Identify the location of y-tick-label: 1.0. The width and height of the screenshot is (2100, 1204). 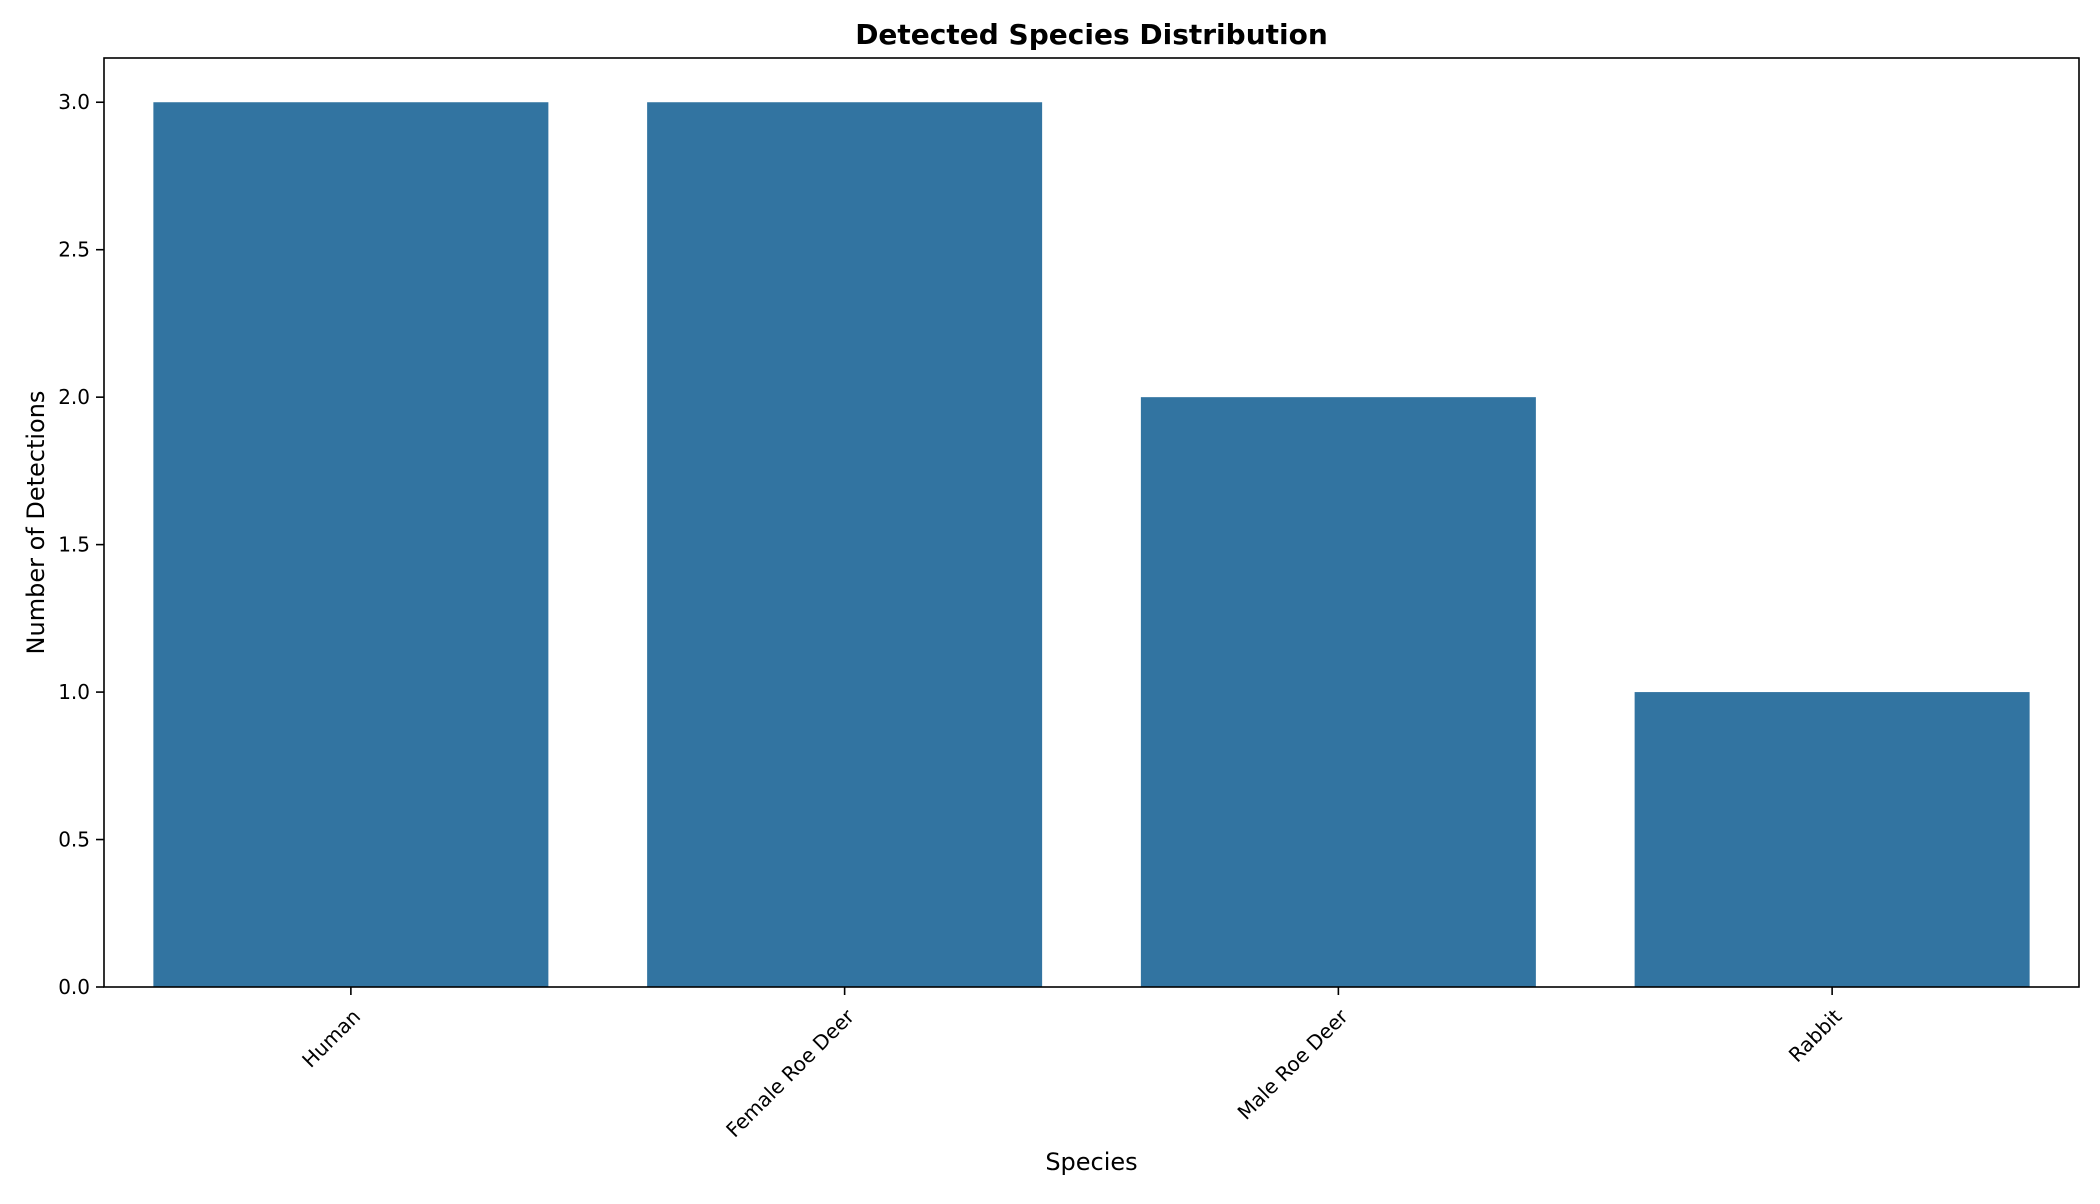
(74, 692).